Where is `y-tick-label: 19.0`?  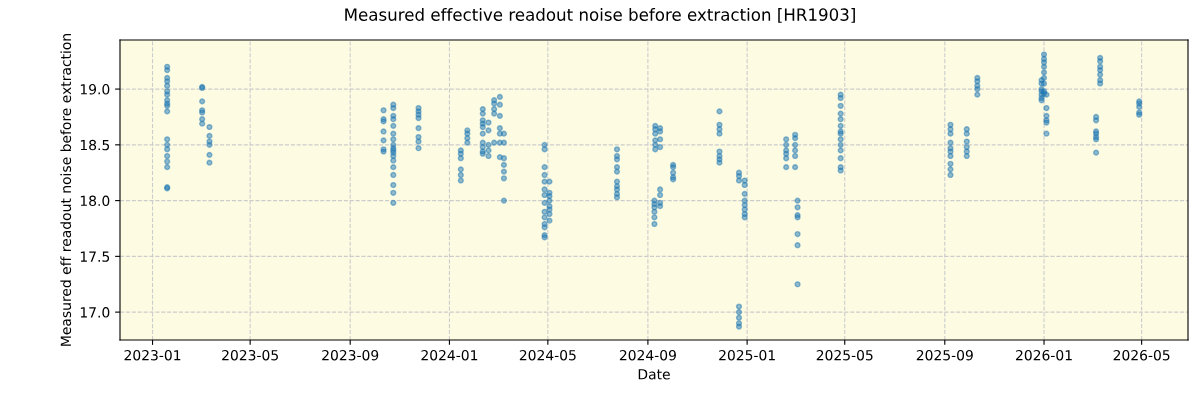
y-tick-label: 19.0 is located at coordinates (95, 89).